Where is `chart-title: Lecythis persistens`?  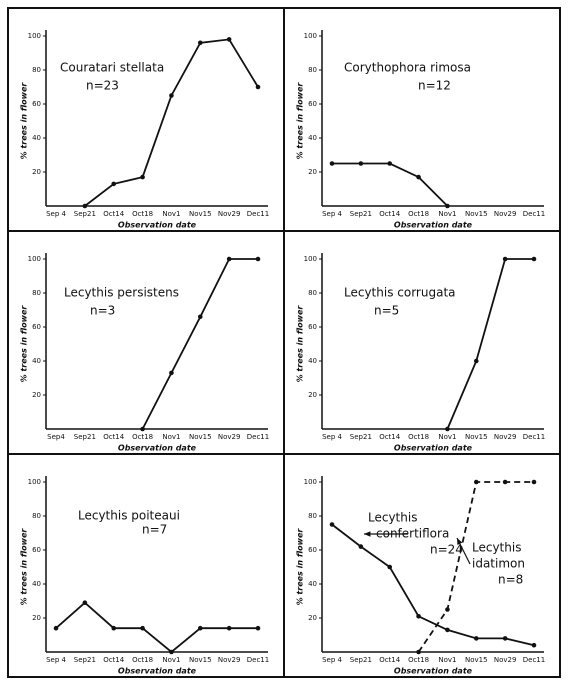 chart-title: Lecythis persistens is located at coordinates (121, 293).